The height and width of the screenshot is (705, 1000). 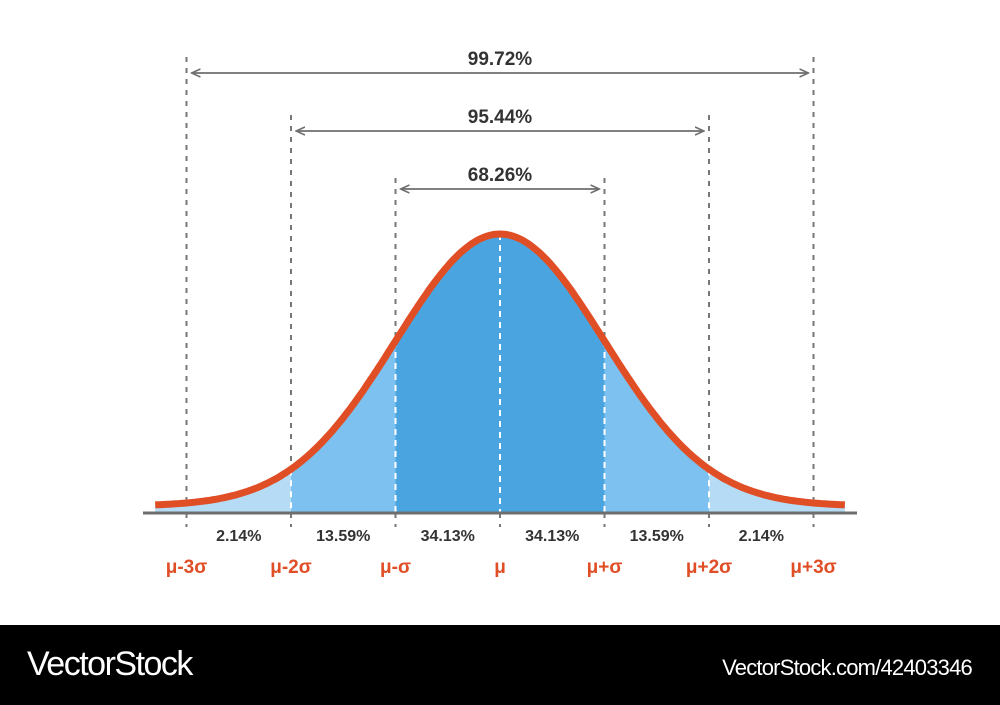 What do you see at coordinates (847, 667) in the screenshot?
I see `image-url: VectorStock.com/42403346` at bounding box center [847, 667].